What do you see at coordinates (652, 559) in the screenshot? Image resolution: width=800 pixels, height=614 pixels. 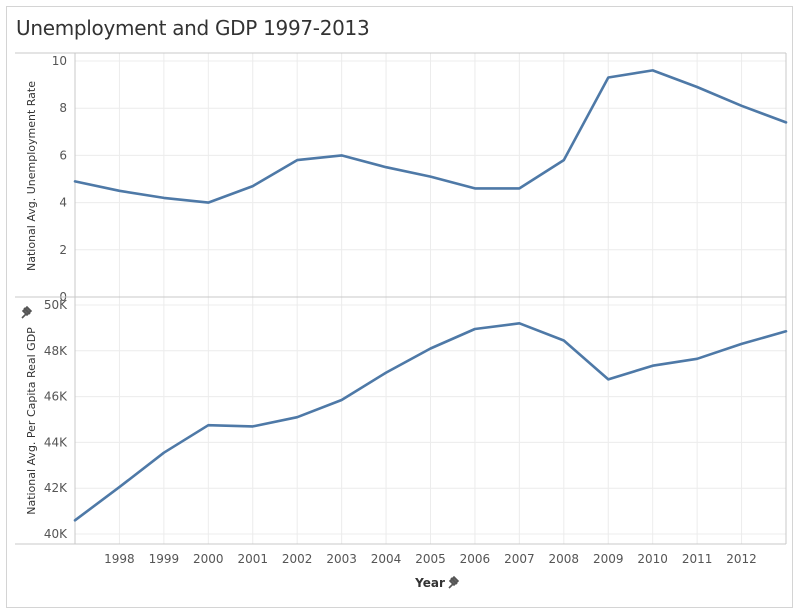 I see `x-tick-label: 2010` at bounding box center [652, 559].